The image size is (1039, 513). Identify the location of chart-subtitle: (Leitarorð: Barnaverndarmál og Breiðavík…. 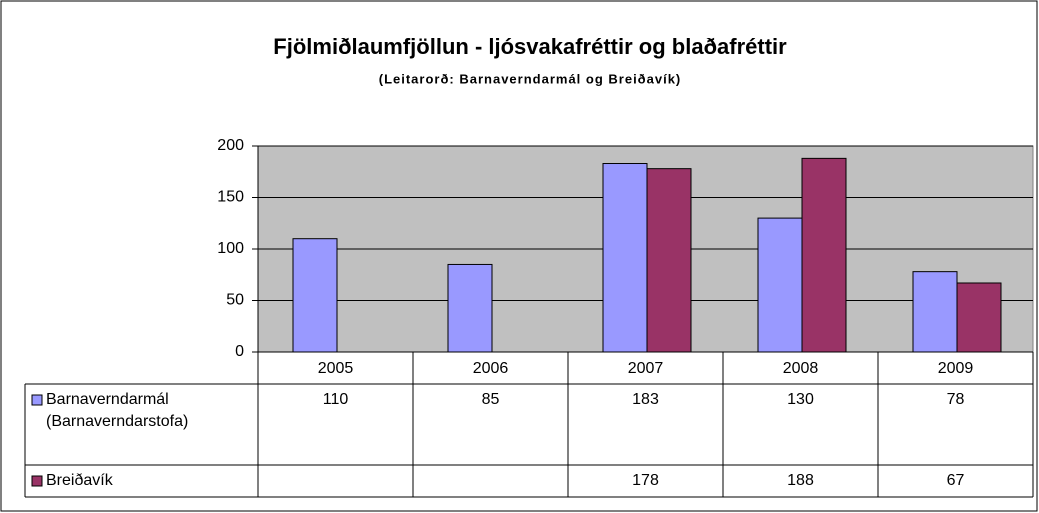
(530, 78).